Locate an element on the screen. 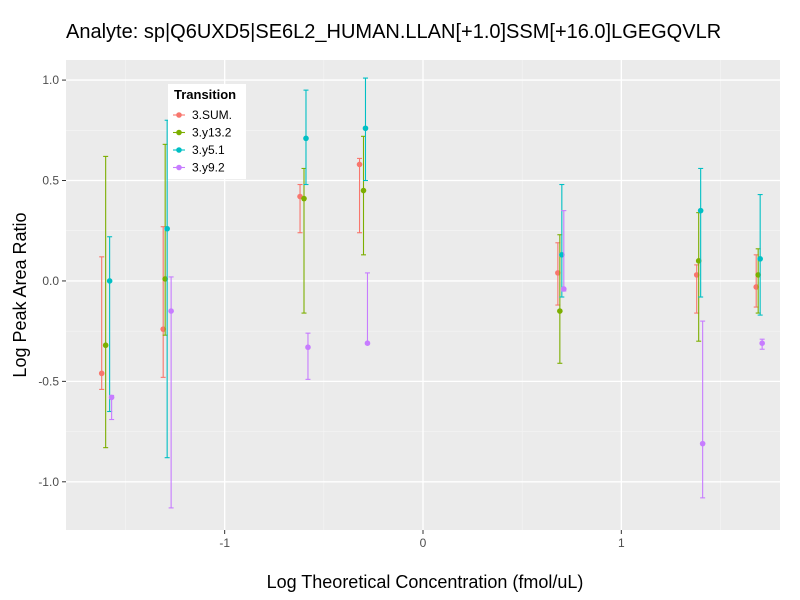  x-tick-label: -1 is located at coordinates (224, 543).